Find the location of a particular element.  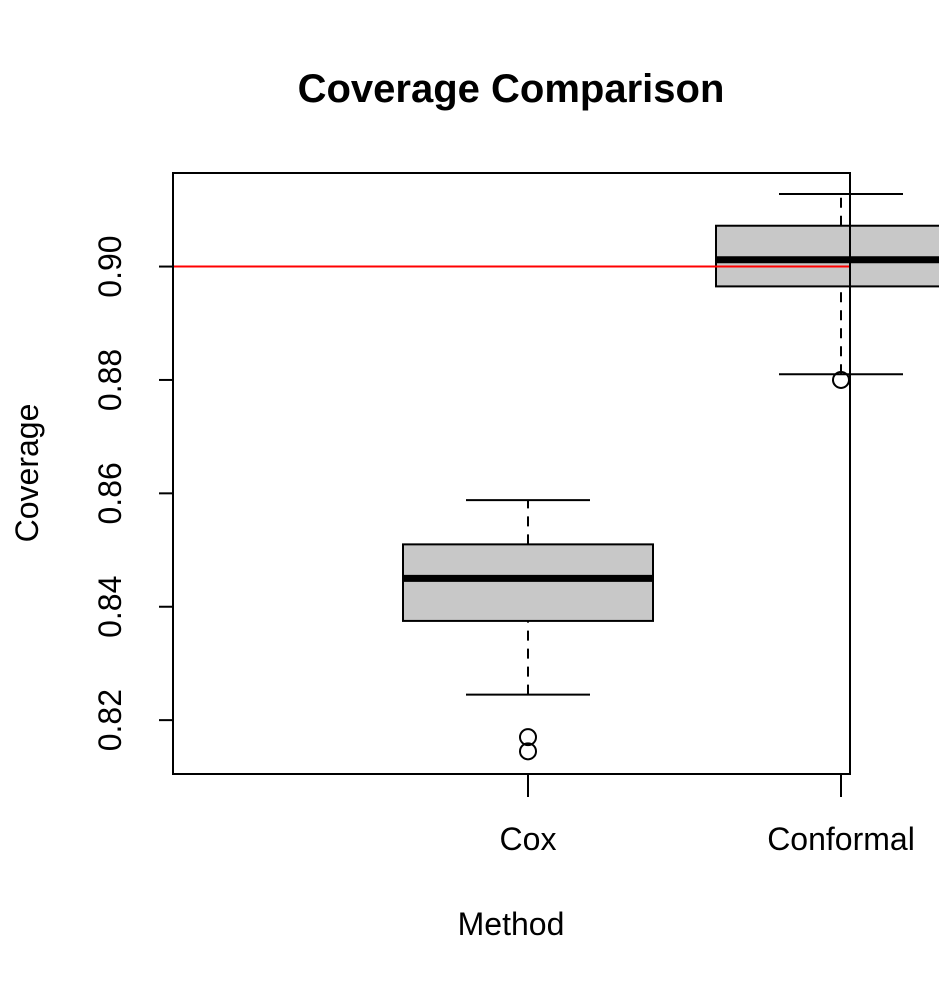

y-tick-label-4: 0.90 is located at coordinates (110, 266).